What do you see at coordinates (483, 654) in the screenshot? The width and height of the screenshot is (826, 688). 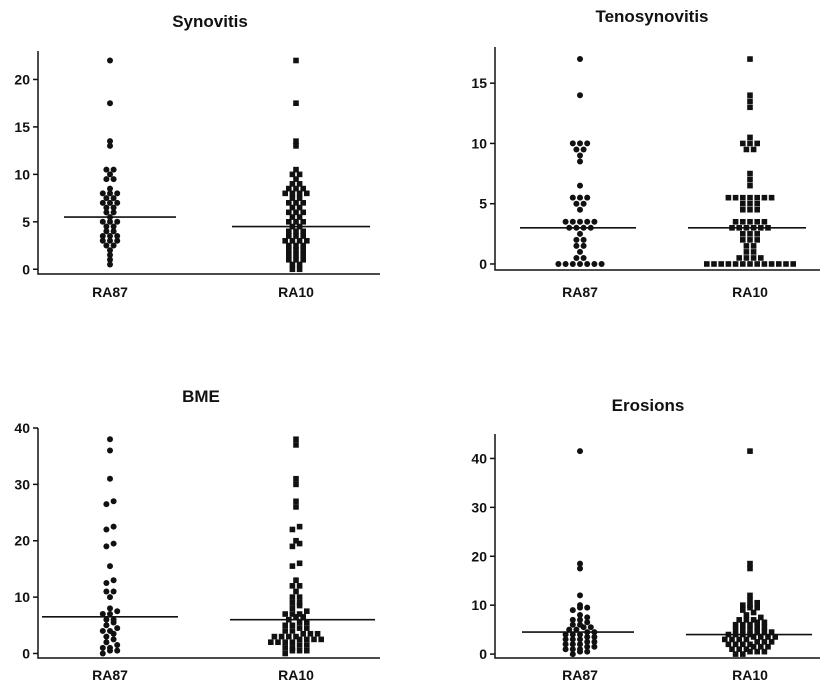 I see `y-tick-label: 0` at bounding box center [483, 654].